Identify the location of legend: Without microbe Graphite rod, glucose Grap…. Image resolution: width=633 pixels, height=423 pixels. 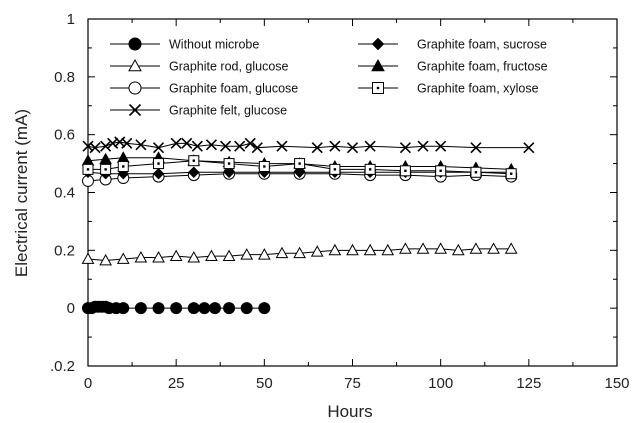
(329, 77).